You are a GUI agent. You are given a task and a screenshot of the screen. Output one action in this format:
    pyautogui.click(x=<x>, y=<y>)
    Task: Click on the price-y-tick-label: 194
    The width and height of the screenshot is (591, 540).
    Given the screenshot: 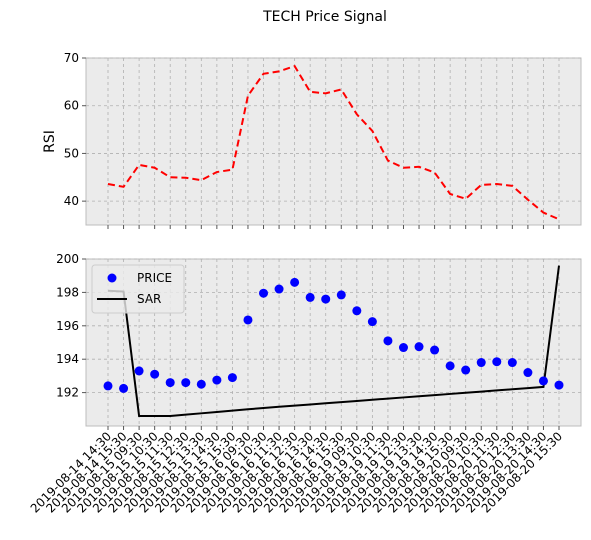 What is the action you would take?
    pyautogui.click(x=67, y=359)
    